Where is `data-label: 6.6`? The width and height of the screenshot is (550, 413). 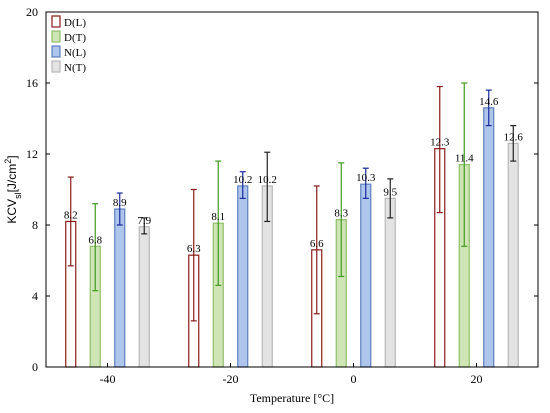
data-label: 6.6 is located at coordinates (317, 244).